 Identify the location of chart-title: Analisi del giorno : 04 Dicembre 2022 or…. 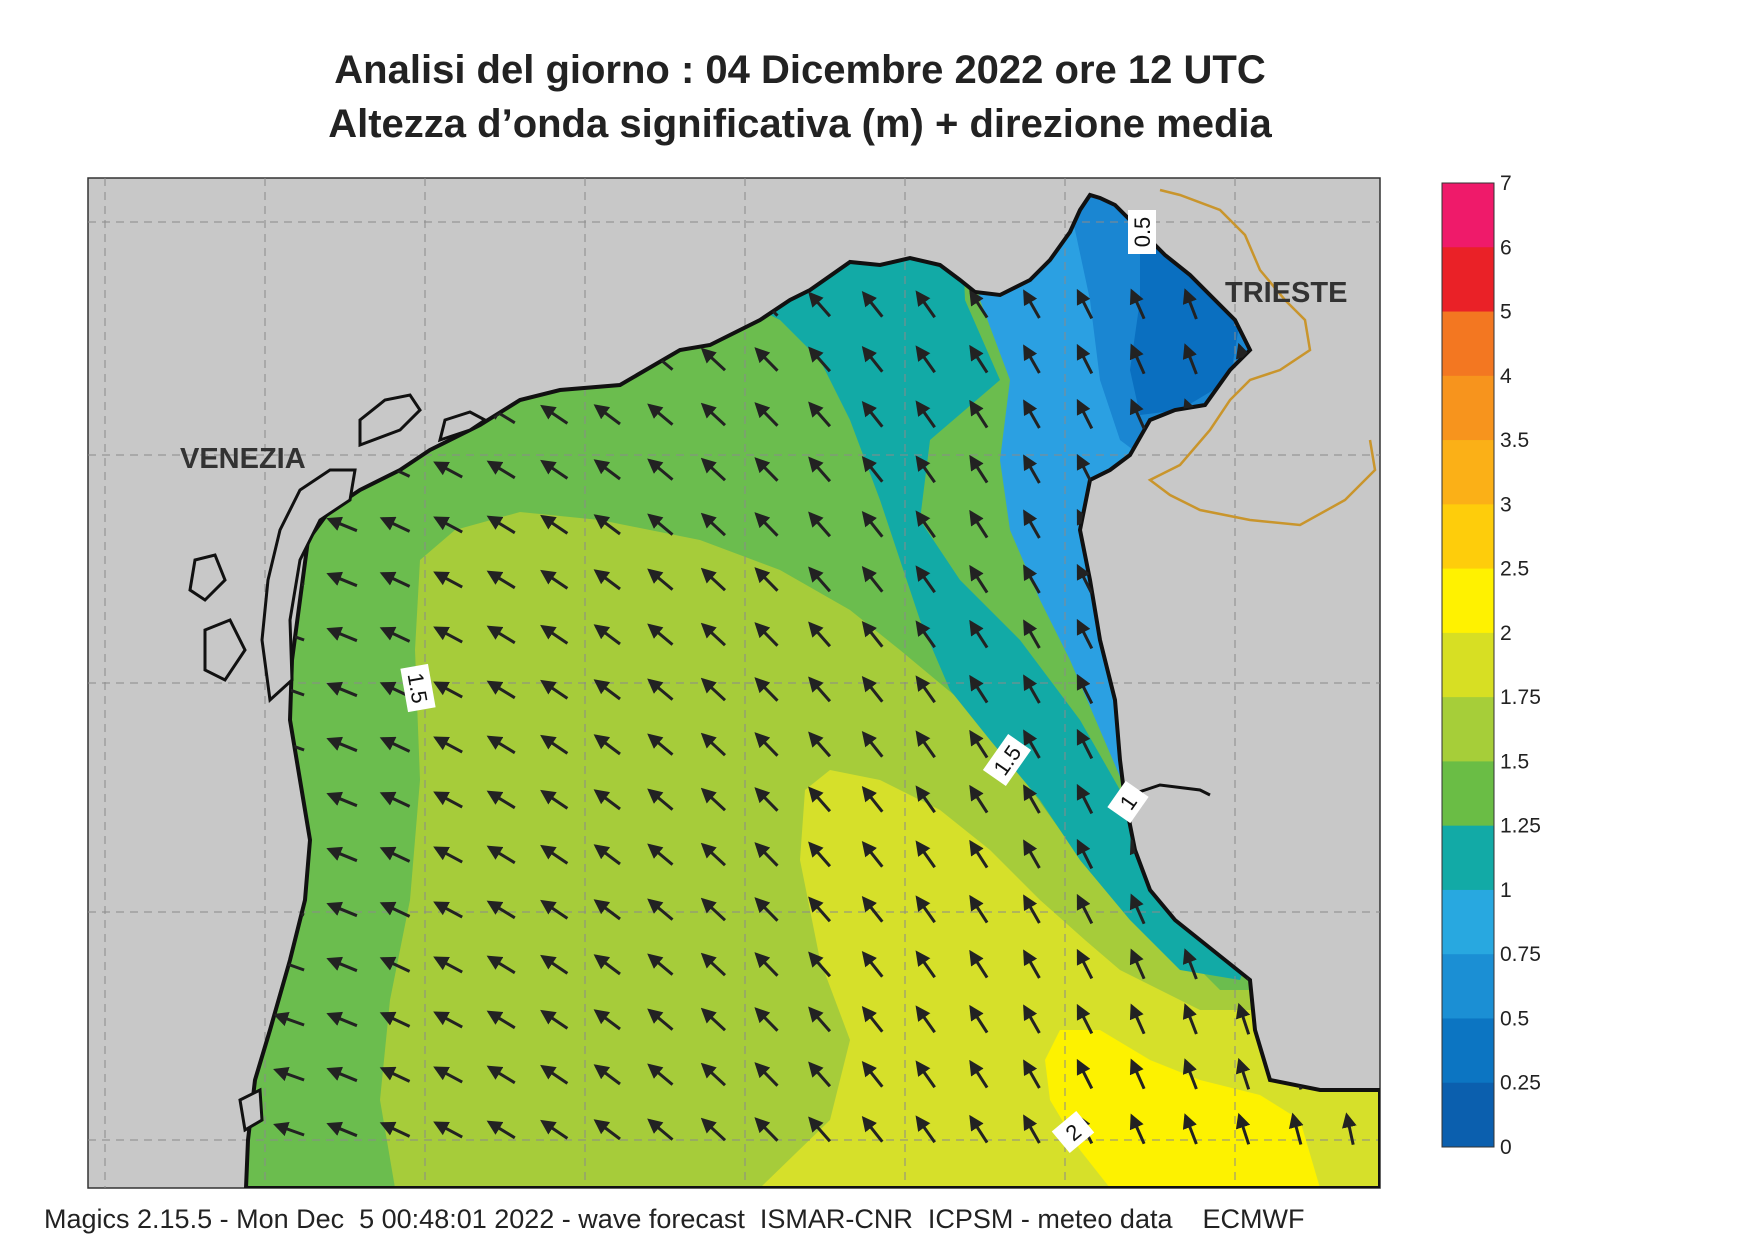
(800, 70).